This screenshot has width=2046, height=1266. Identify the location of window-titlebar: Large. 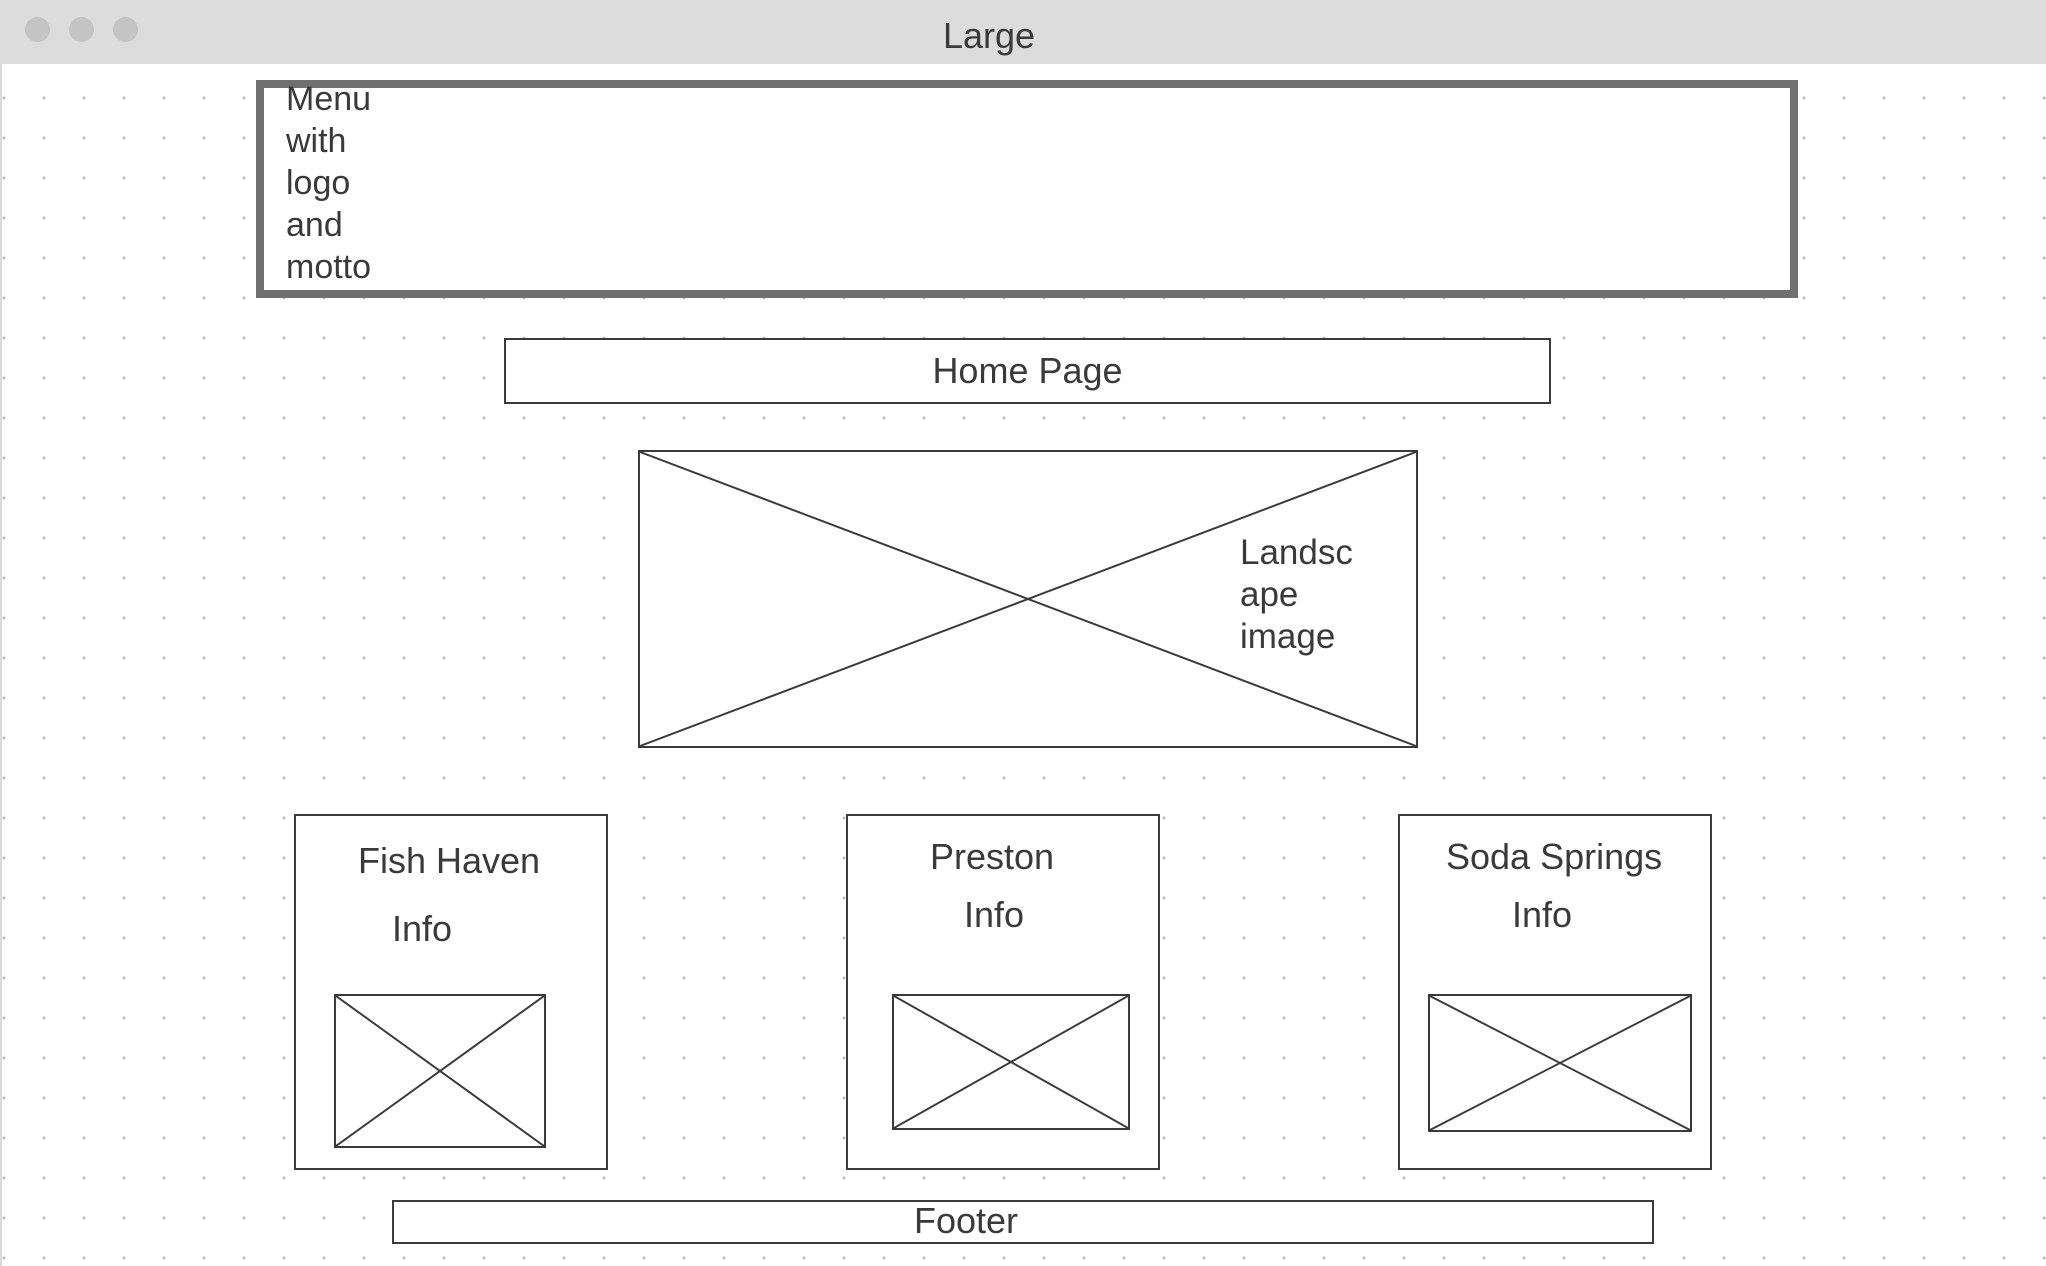
(1023, 32).